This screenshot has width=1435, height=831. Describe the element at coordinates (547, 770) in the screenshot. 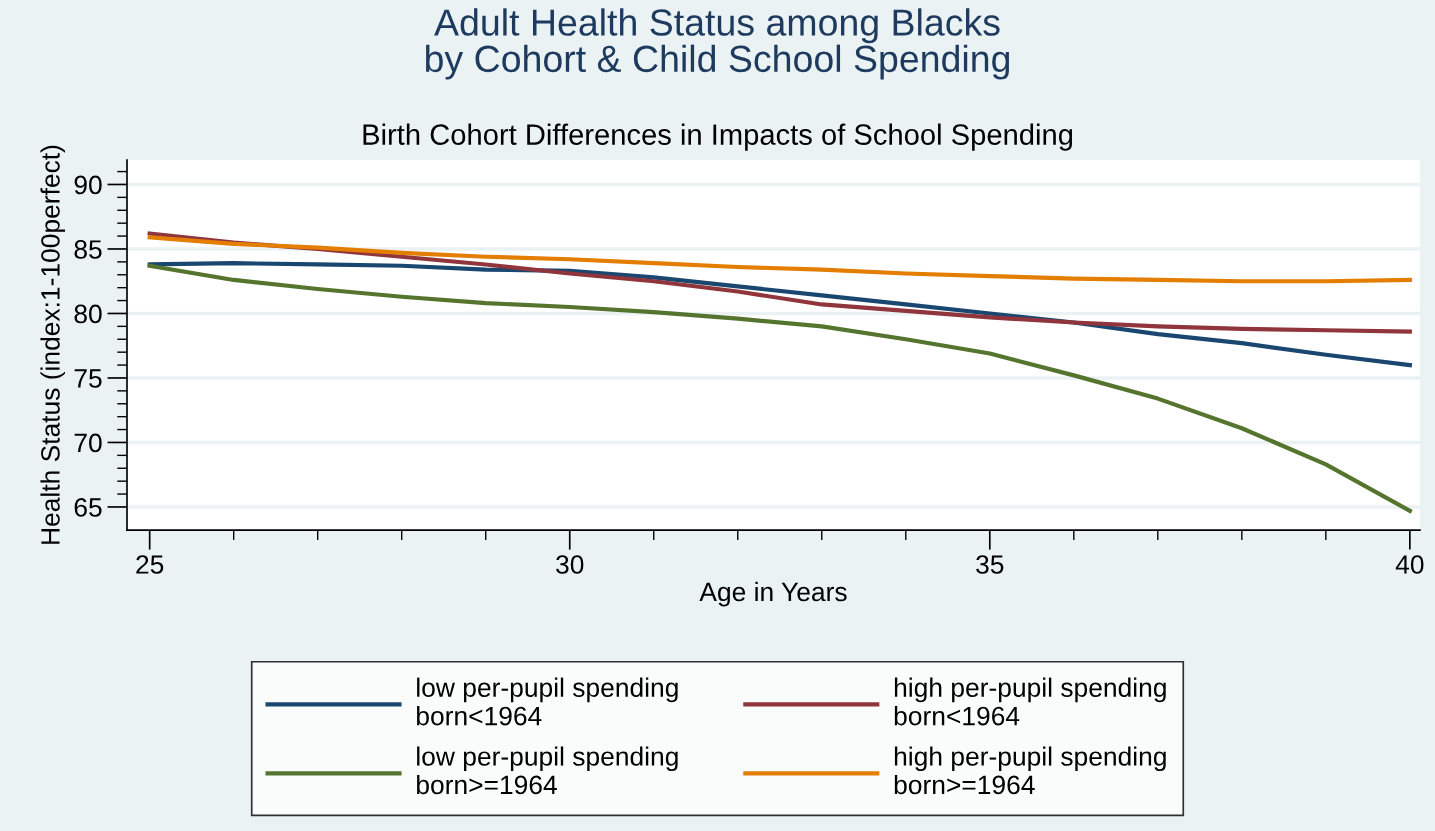

I see `legend-label: low per-pupil spending born>=1964` at that location.